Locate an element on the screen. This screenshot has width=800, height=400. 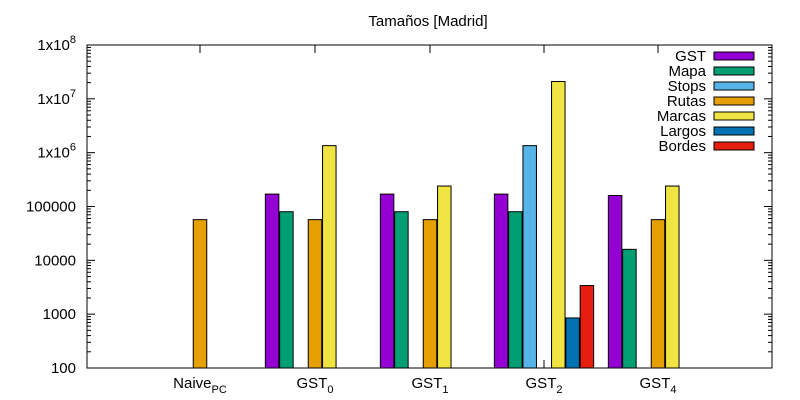
legend-label: Largos is located at coordinates (683, 131).